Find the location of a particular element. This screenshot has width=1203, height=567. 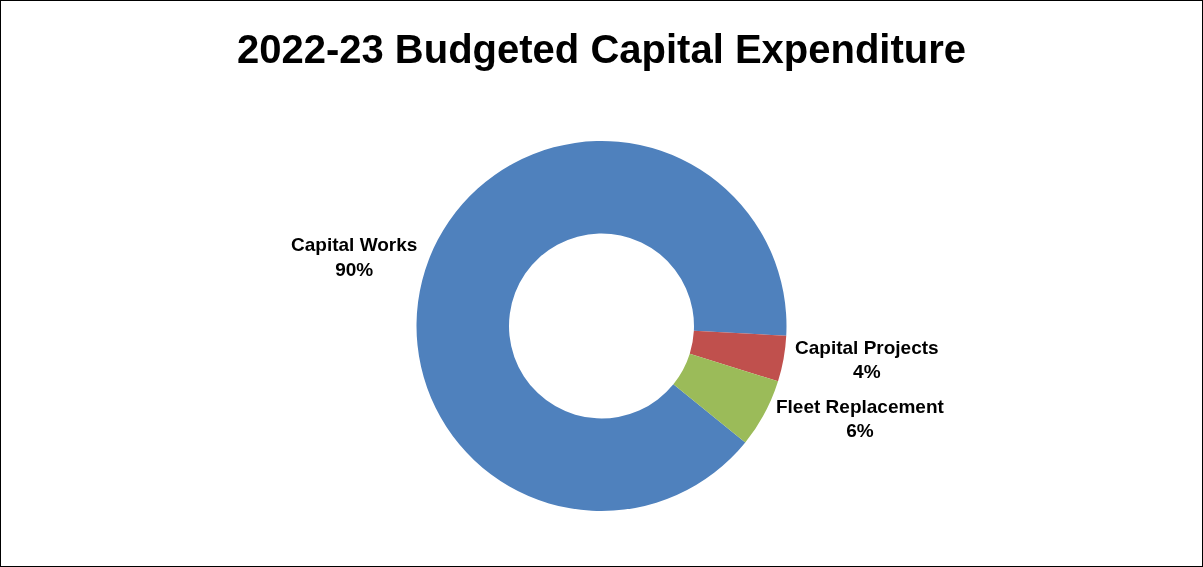

data-label: 6% is located at coordinates (860, 431).